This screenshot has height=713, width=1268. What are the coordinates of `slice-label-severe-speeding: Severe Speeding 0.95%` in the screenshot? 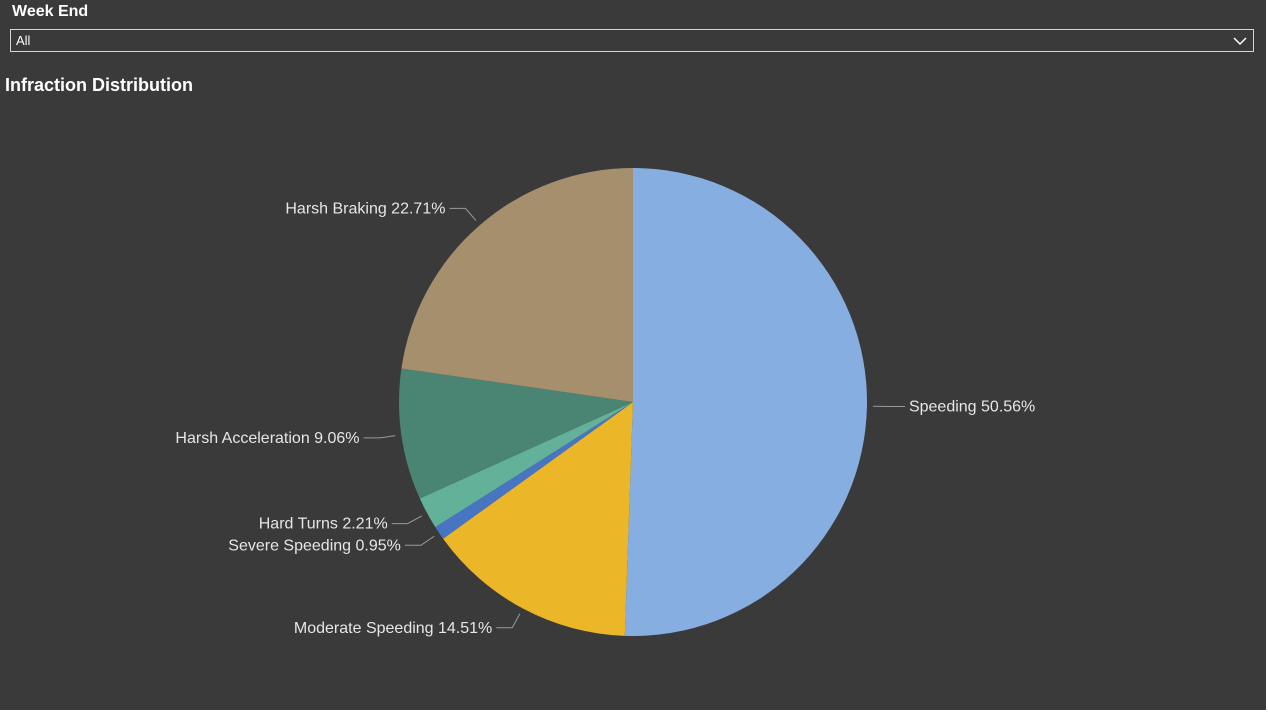 It's located at (314, 545).